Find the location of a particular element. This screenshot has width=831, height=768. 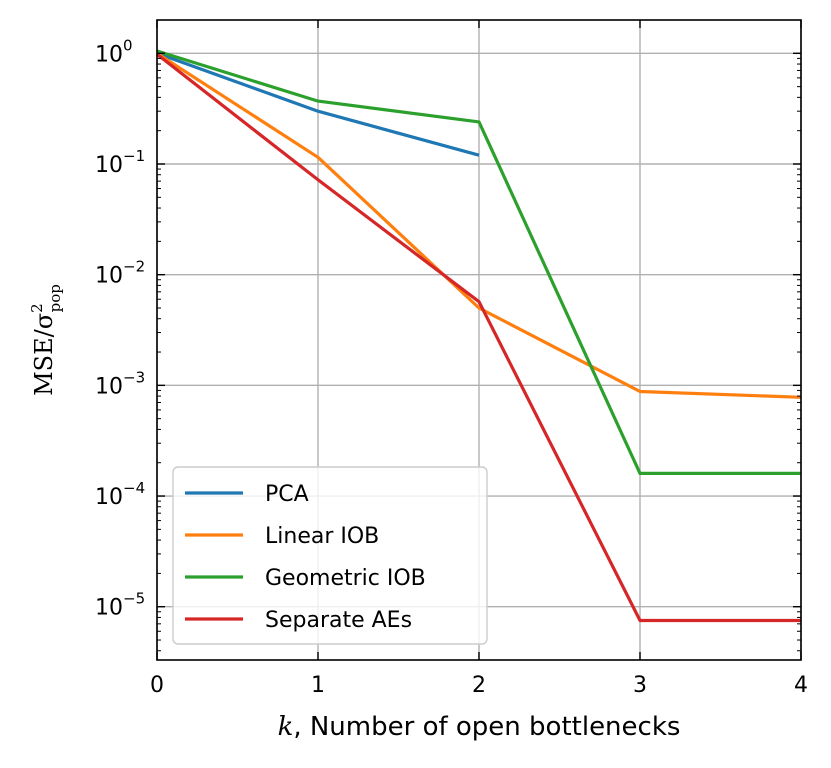

y-tick-label: 10⁻³ is located at coordinates (120, 383).